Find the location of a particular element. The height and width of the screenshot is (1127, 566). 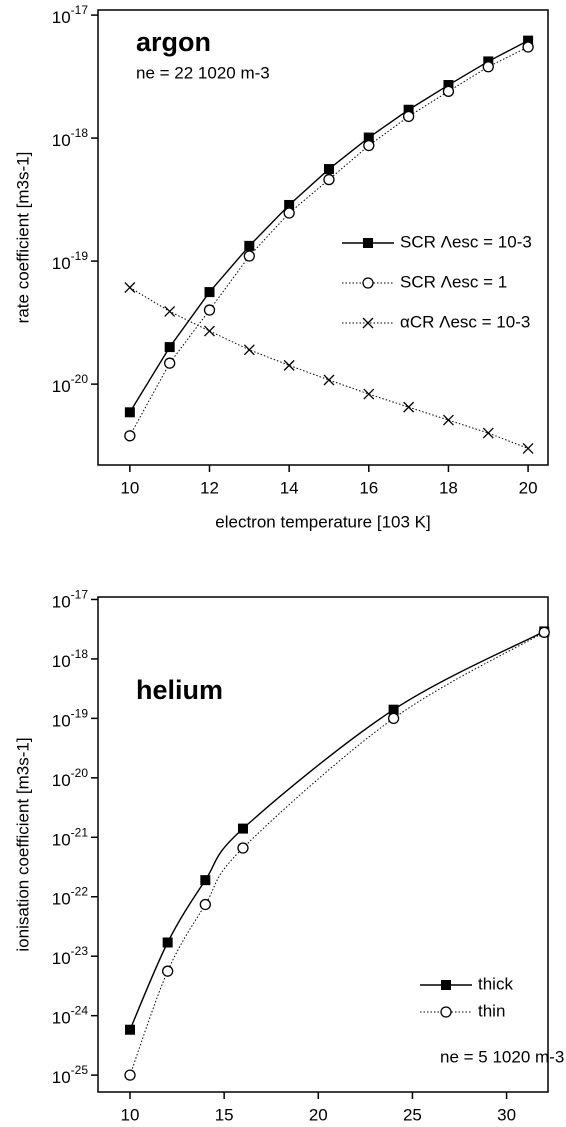

x-tick-label: 30 is located at coordinates (506, 1114).